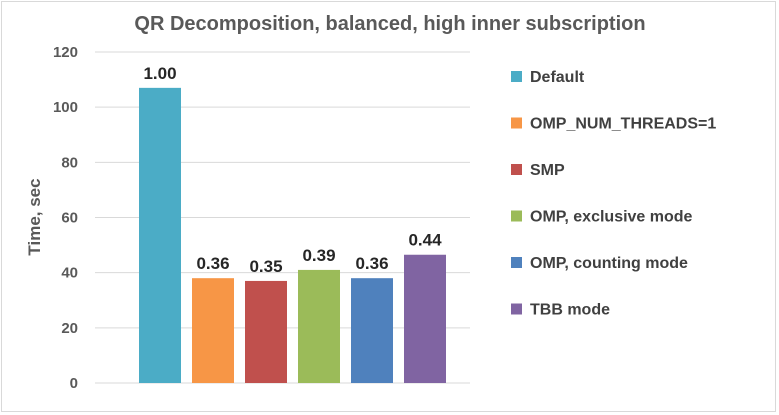  What do you see at coordinates (318, 255) in the screenshot?
I see `data-label: 0.39` at bounding box center [318, 255].